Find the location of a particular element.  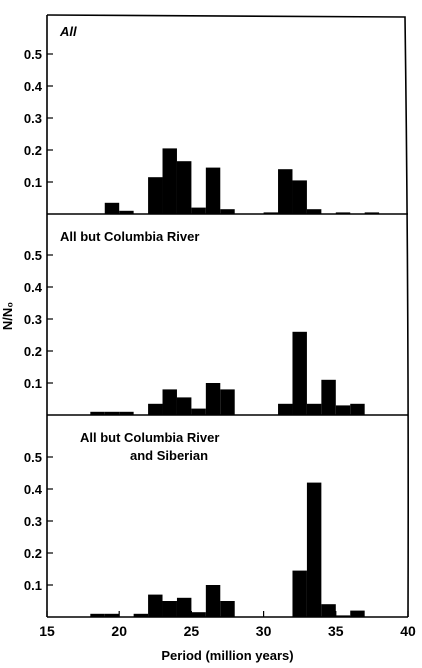

x-tick-label: 40 is located at coordinates (408, 631).